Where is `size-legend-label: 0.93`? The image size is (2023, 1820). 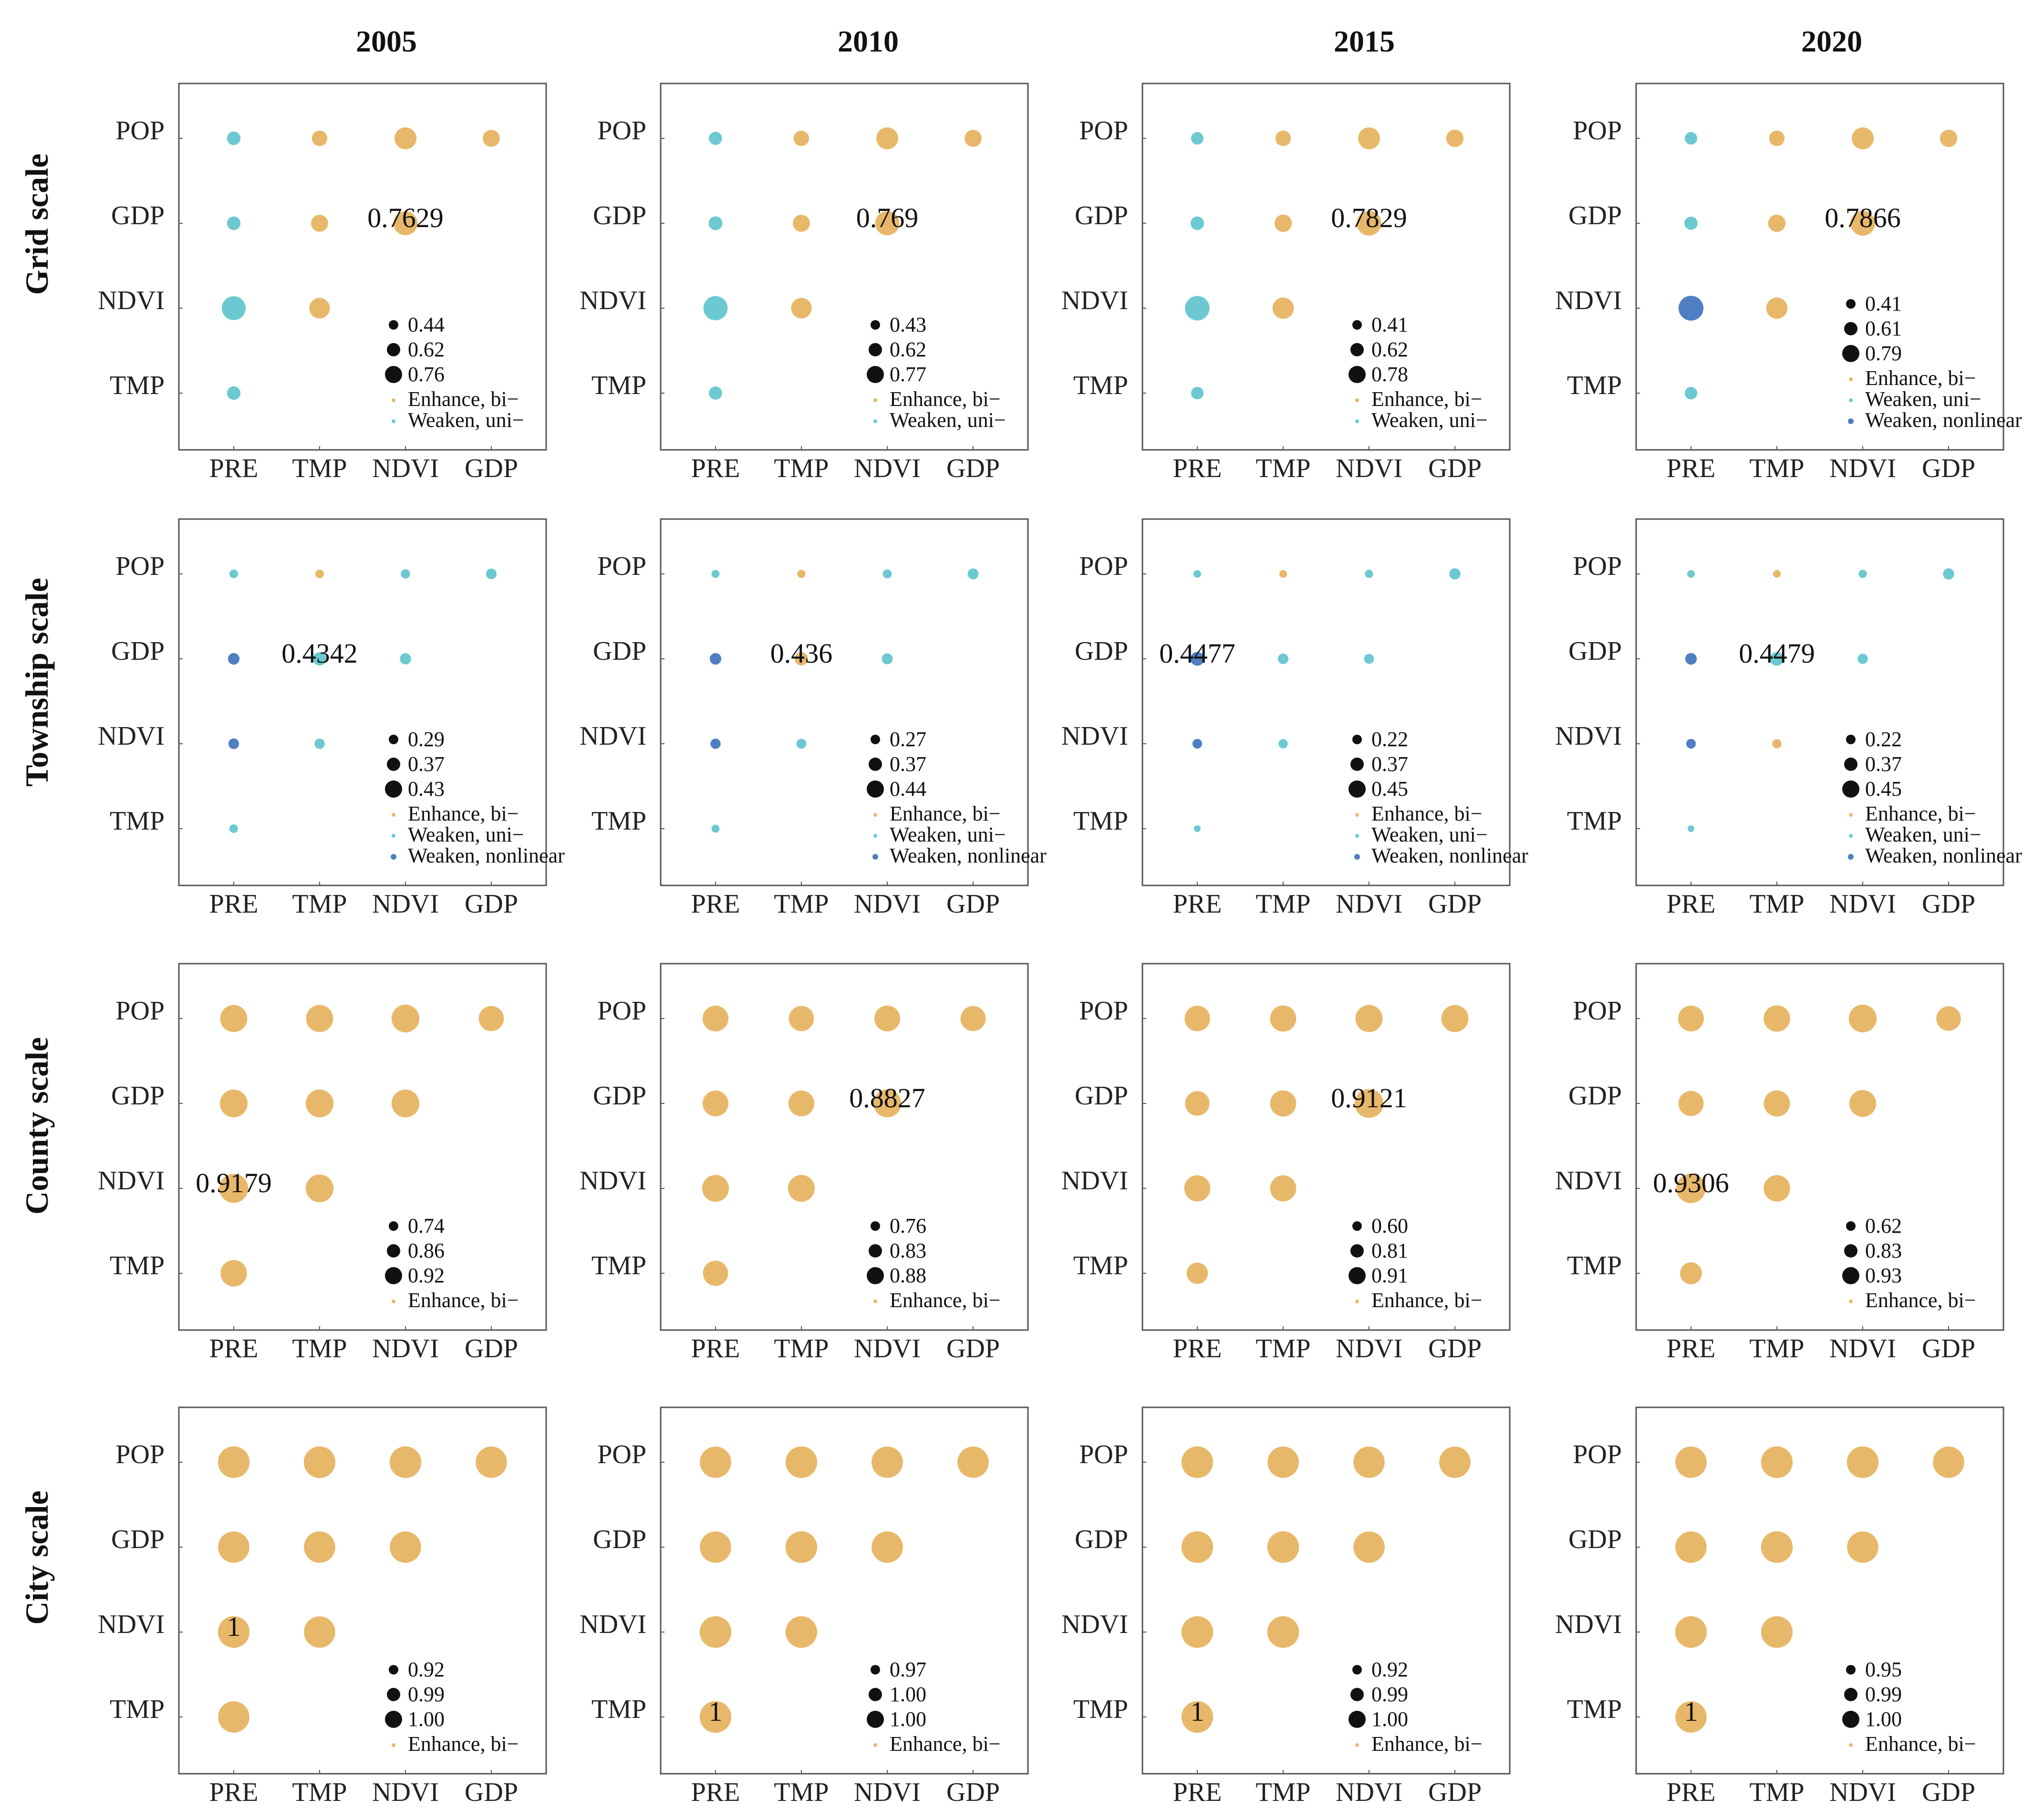 size-legend-label: 0.93 is located at coordinates (1883, 1276).